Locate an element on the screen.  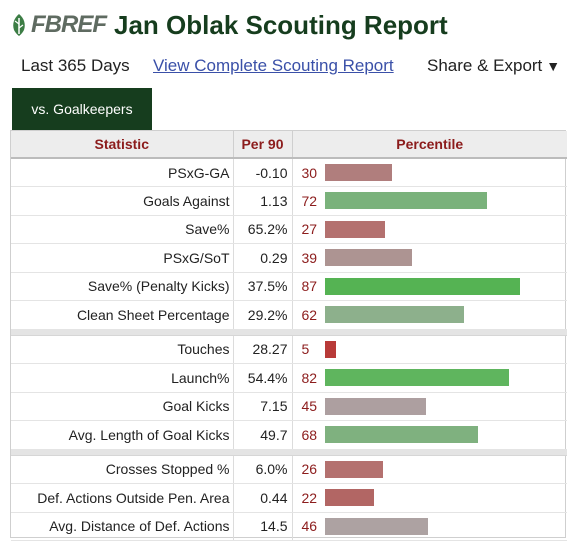
stat-name-cell: Goals Against is located at coordinates (122, 201).